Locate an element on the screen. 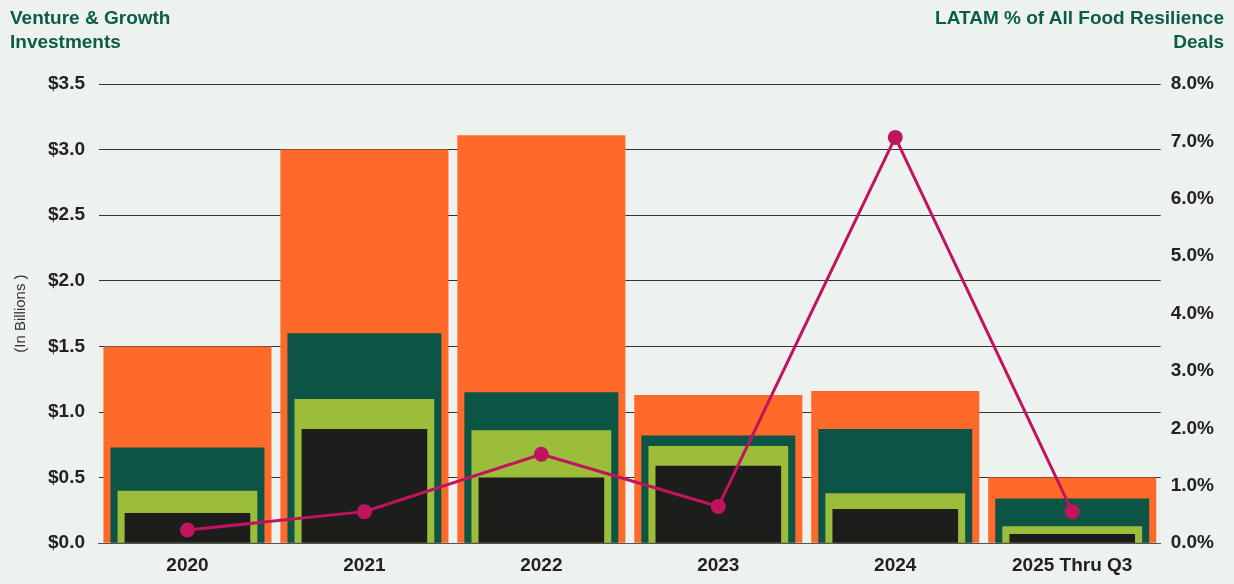  y2-axis-title: LATAM % of All Food Resilience Deals is located at coordinates (1079, 30).